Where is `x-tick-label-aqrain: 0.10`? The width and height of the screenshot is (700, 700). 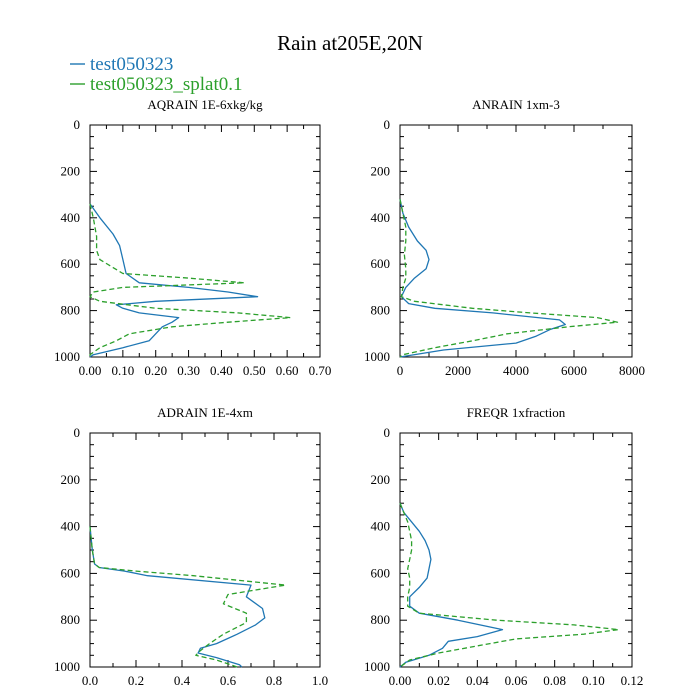 x-tick-label-aqrain: 0.10 is located at coordinates (122, 370).